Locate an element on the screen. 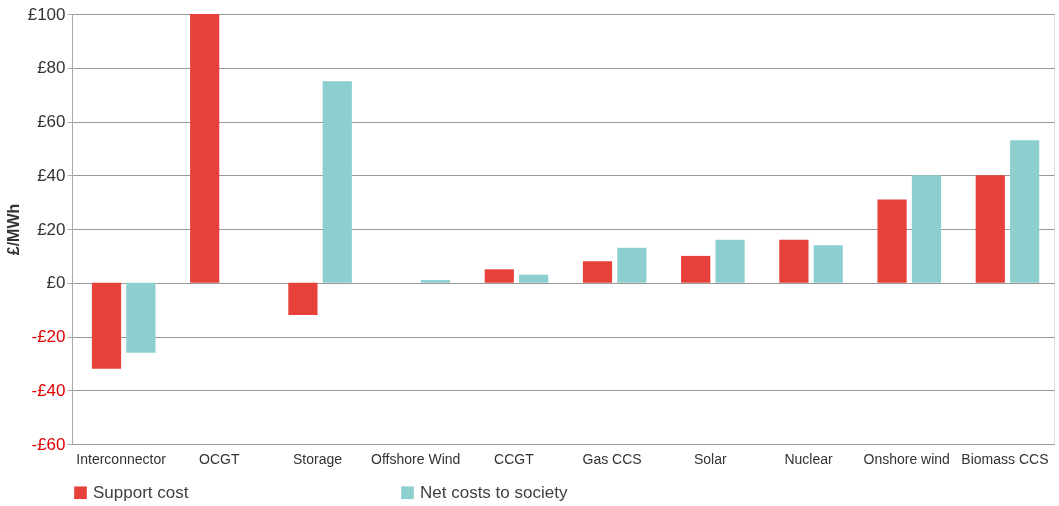  y-tick-label: -£40 is located at coordinates (48, 390).